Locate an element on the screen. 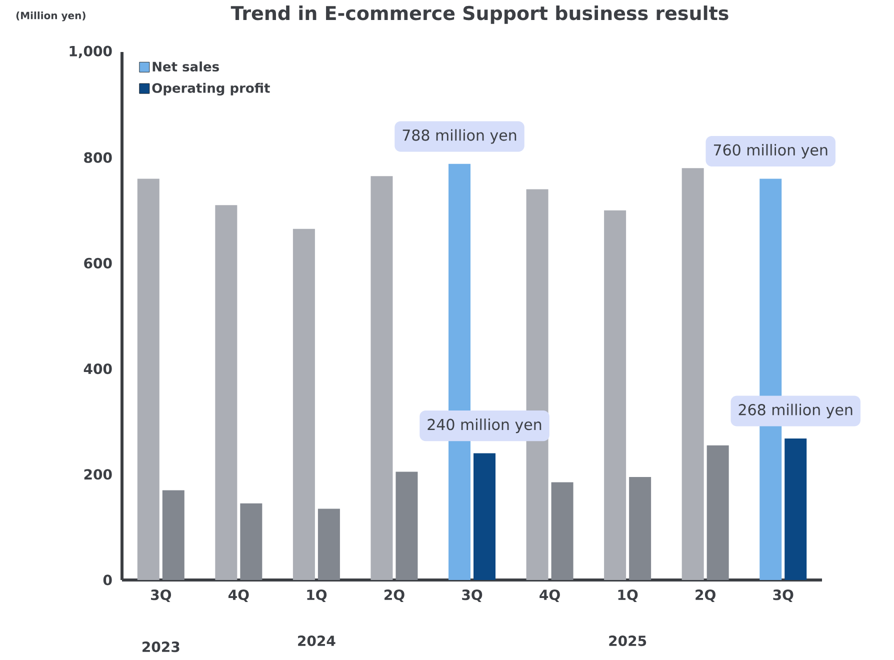  data-label: 788 million yen is located at coordinates (459, 136).